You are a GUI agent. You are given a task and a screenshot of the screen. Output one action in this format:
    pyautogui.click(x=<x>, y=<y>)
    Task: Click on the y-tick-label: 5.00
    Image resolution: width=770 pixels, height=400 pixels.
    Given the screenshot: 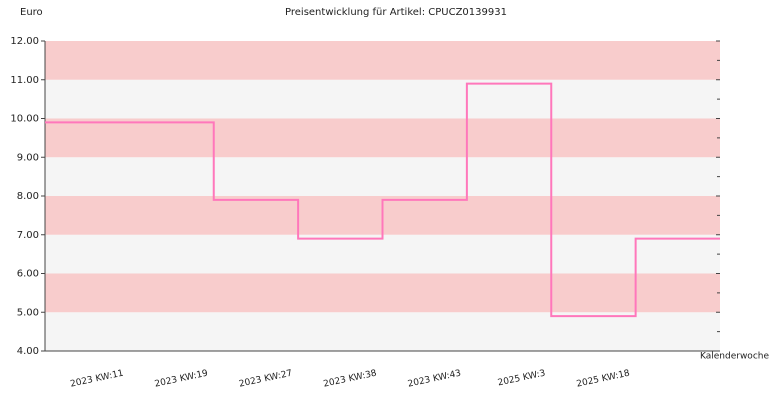 What is the action you would take?
    pyautogui.click(x=28, y=312)
    